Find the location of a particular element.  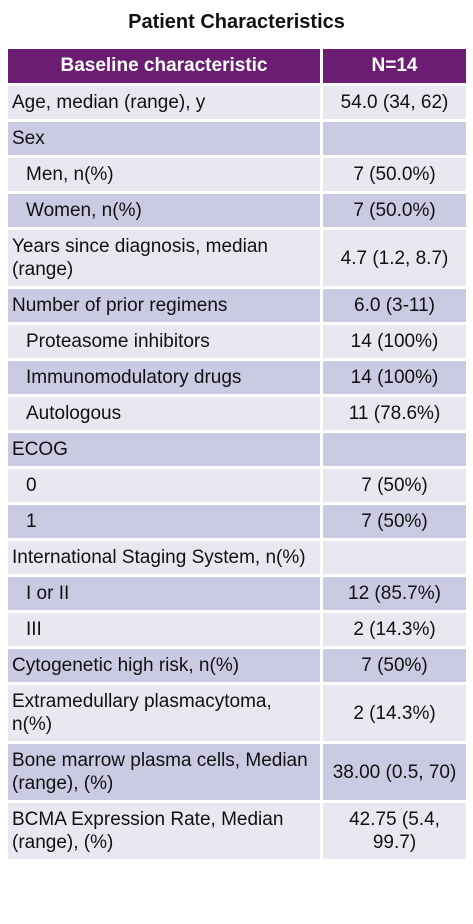

table-row: Men, n(%) 7 (50.0%) is located at coordinates (237, 174).